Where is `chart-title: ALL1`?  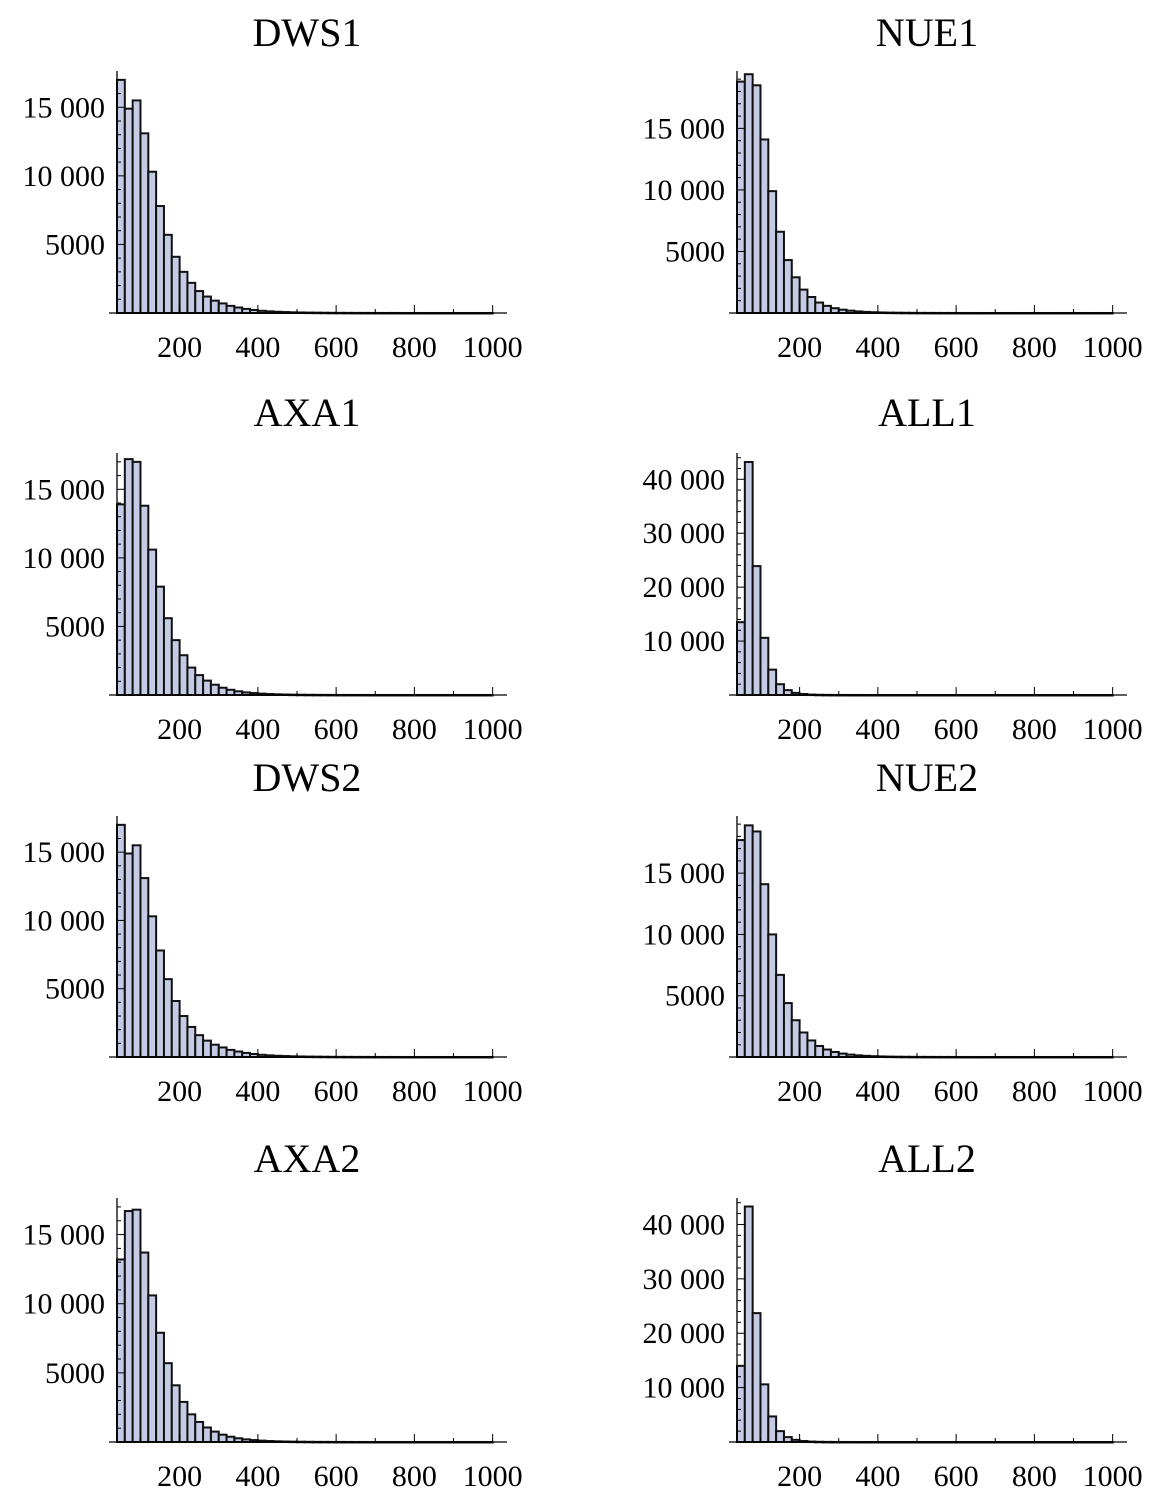 chart-title: ALL1 is located at coordinates (927, 412).